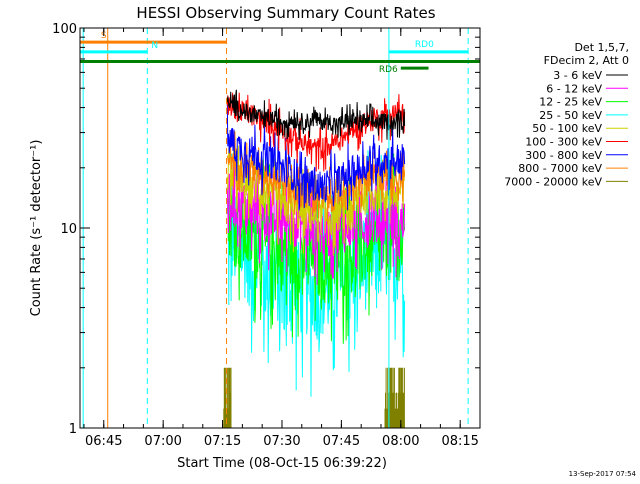 This screenshot has height=484, width=640. I want to click on x-tick-label-2: 07:15, so click(222, 441).